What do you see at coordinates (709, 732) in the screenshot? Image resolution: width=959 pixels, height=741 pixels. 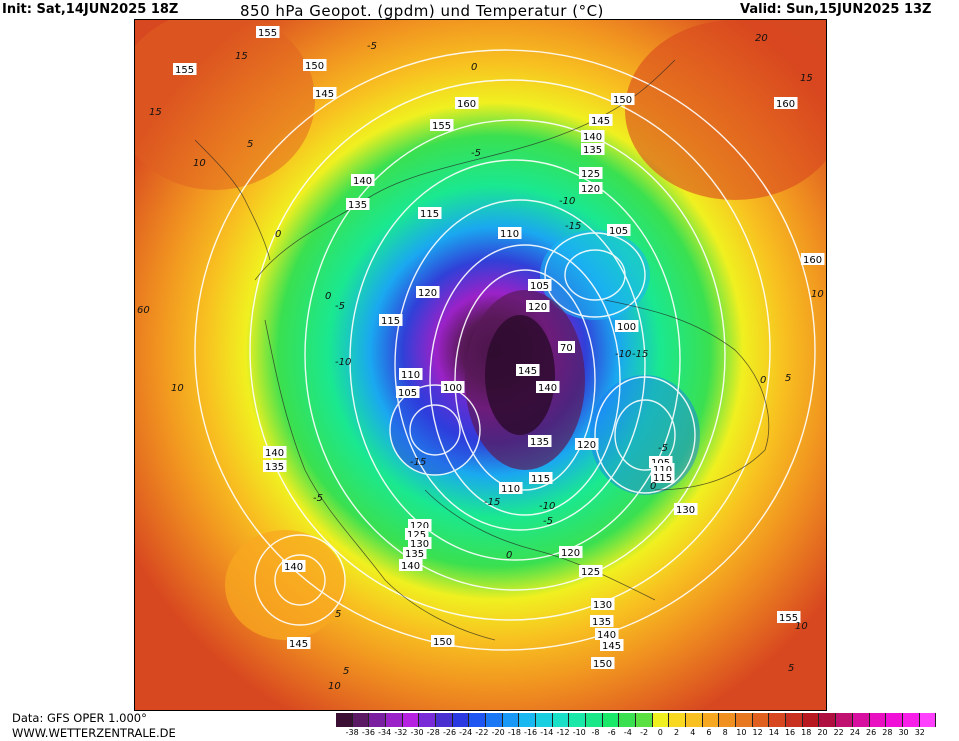 I see `colorbar-tick: 6` at bounding box center [709, 732].